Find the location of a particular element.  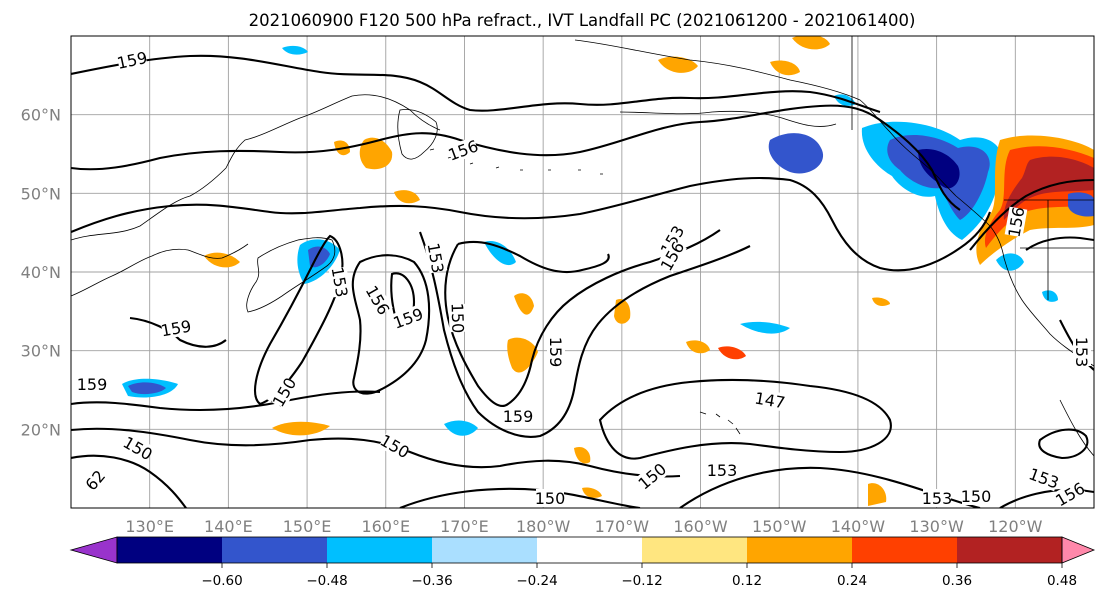

colorbar-tick-label: 0.12 is located at coordinates (747, 581).